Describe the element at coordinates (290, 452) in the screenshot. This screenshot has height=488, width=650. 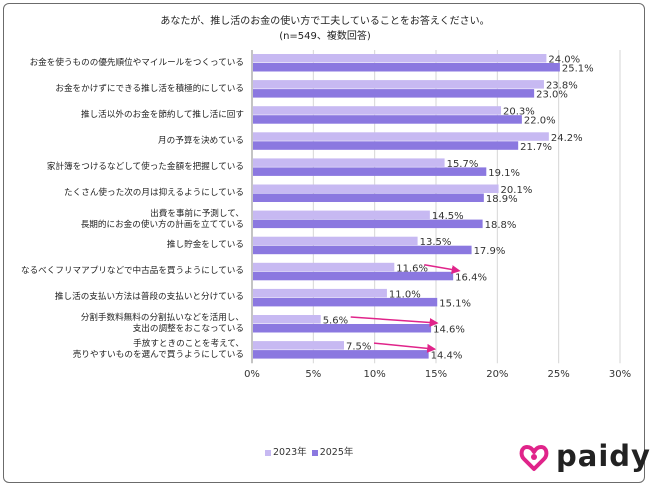
I see `legend-label-2023: 2023年` at that location.